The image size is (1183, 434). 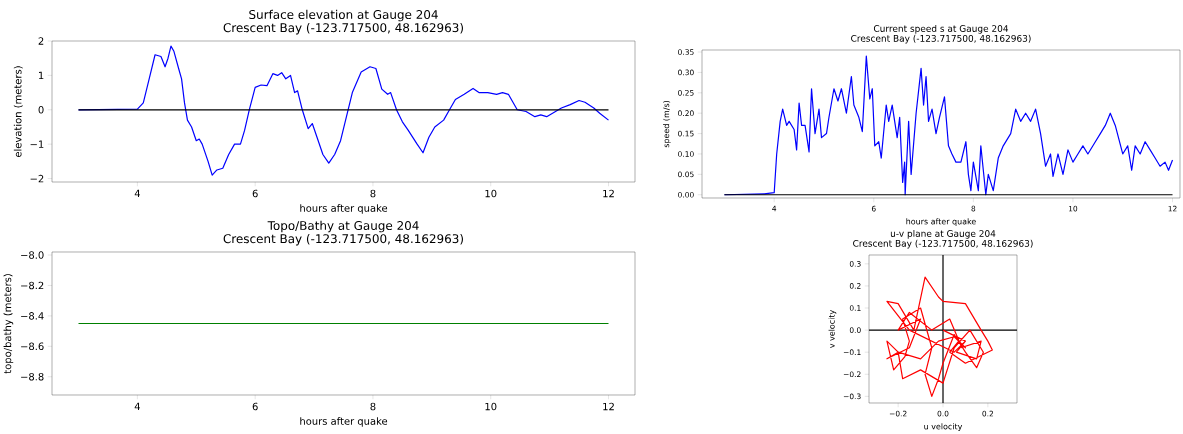 What do you see at coordinates (32, 255) in the screenshot?
I see `y-tick-label: −8.0` at bounding box center [32, 255].